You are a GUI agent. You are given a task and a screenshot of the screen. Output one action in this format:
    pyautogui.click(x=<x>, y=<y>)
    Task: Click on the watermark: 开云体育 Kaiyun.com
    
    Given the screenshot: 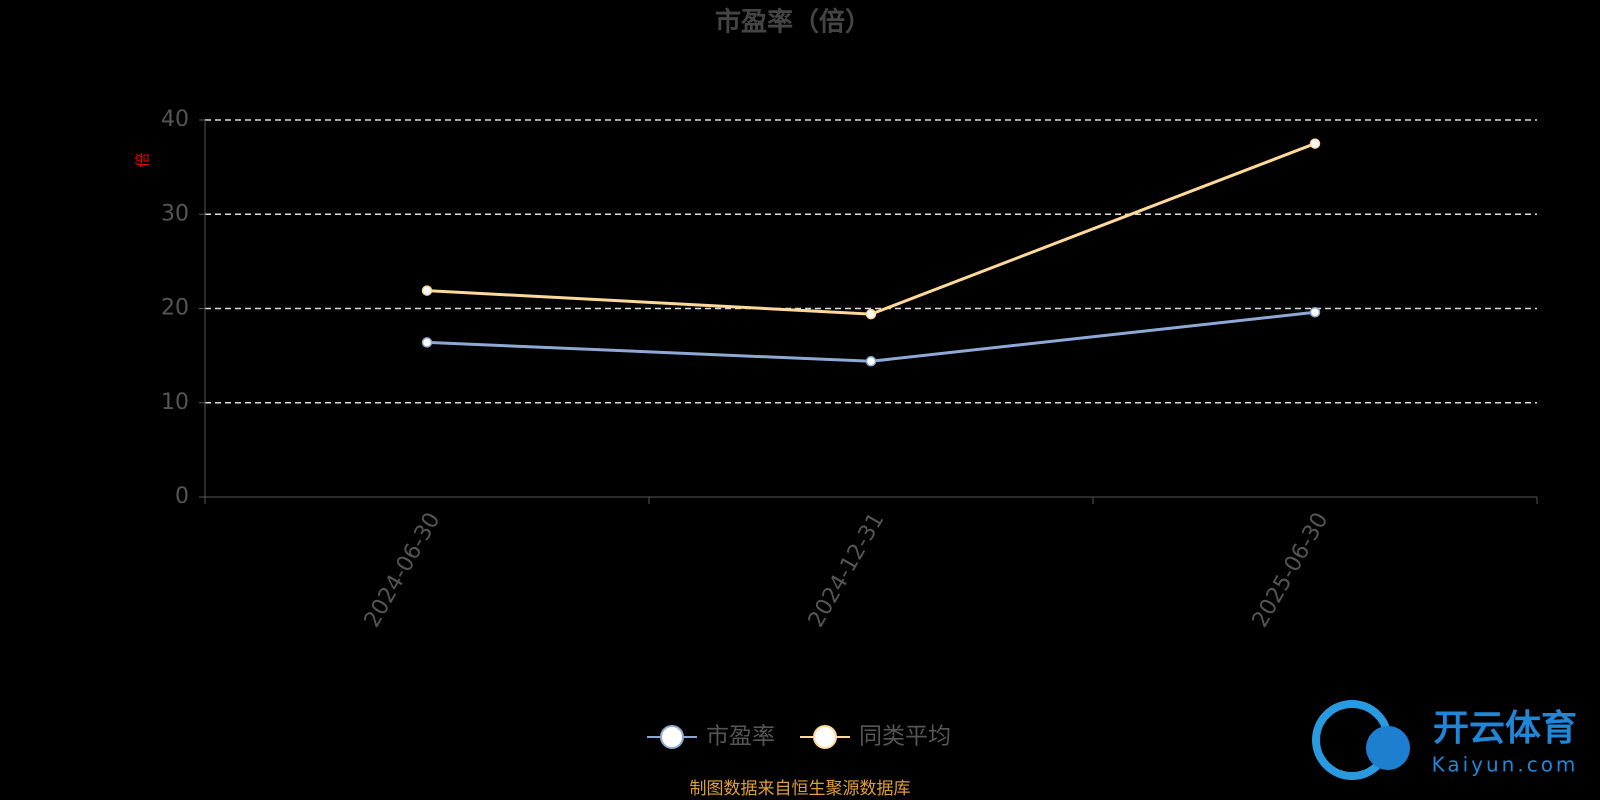 What is the action you would take?
    pyautogui.click(x=1445, y=740)
    